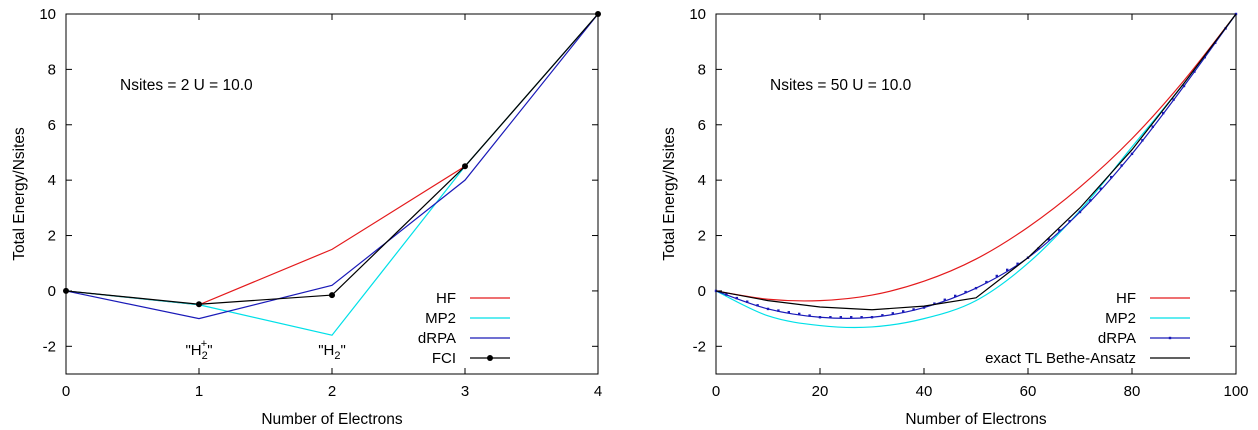 The height and width of the screenshot is (430, 1258). What do you see at coordinates (204, 344) in the screenshot?
I see `point-label-sup: +` at bounding box center [204, 344].